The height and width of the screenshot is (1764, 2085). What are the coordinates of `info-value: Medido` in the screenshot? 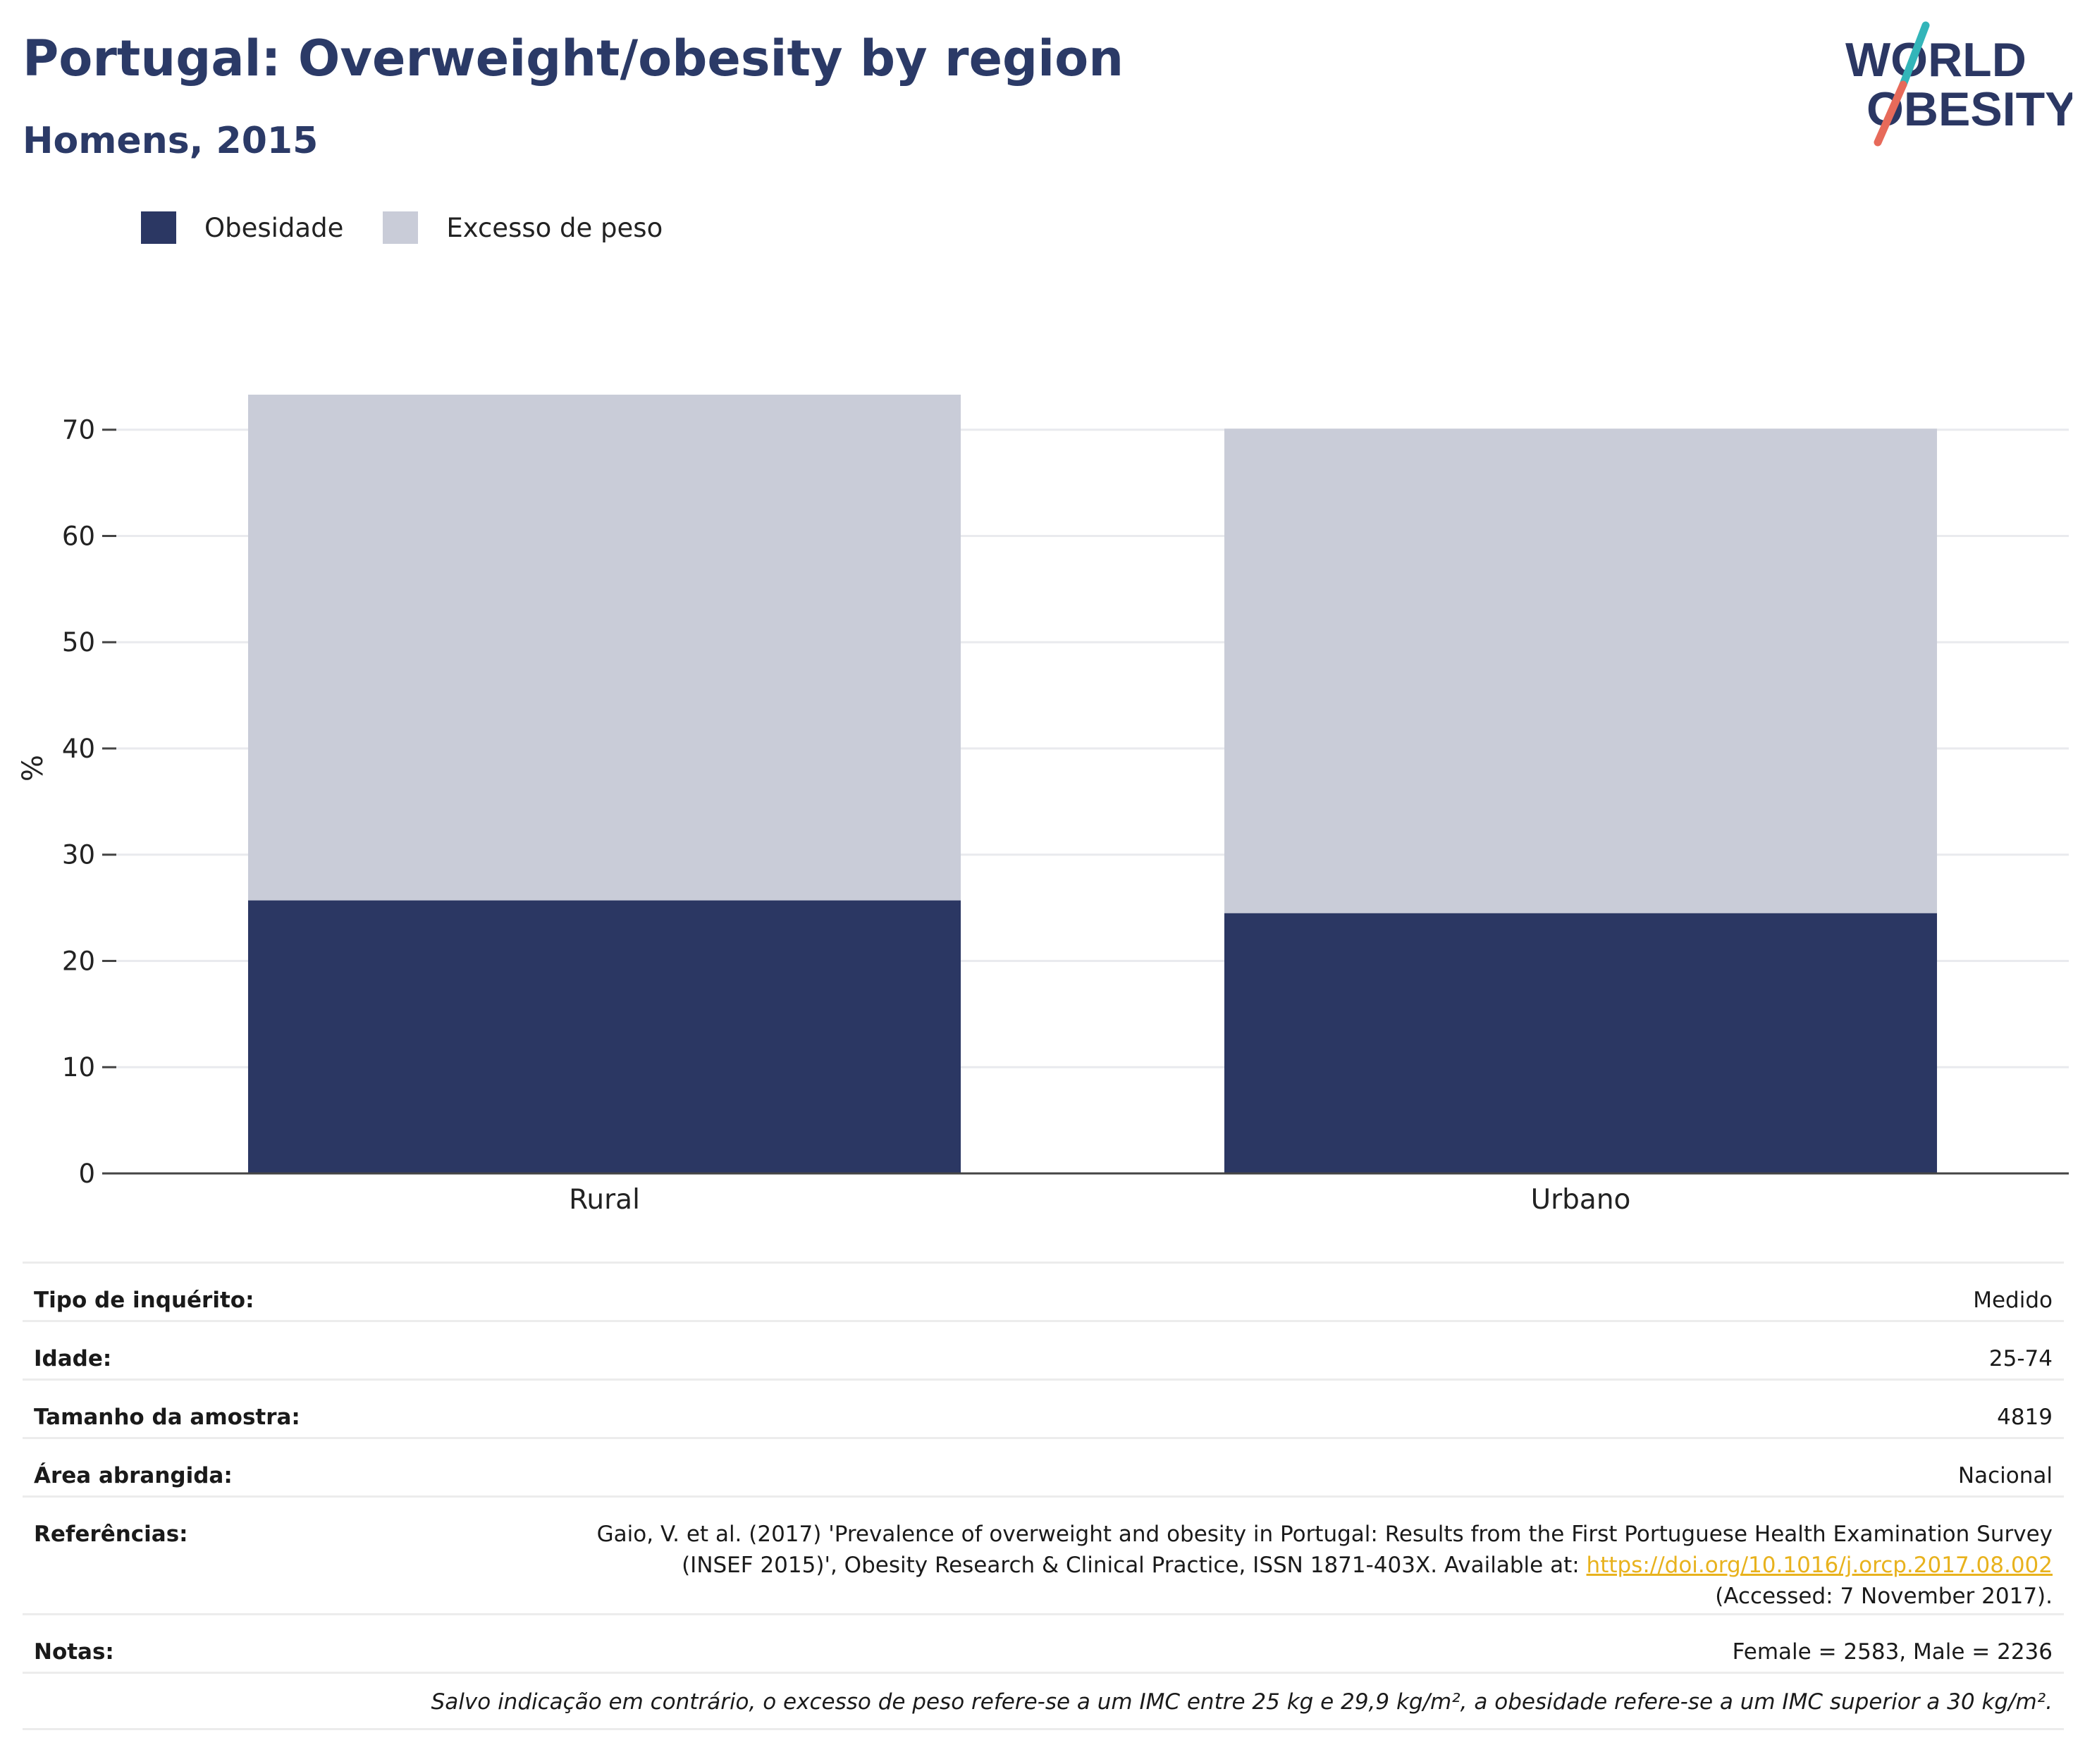 It's located at (2013, 1300).